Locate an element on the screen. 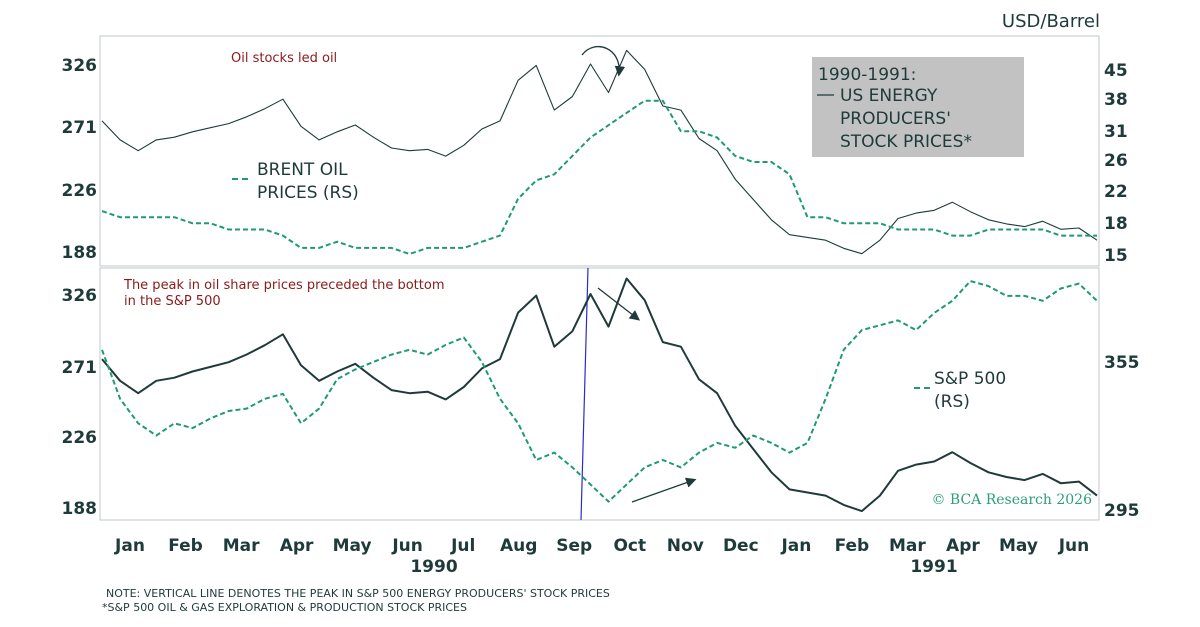 This screenshot has width=1200, height=627. watermark: © BCA Research 2026 is located at coordinates (1011, 500).